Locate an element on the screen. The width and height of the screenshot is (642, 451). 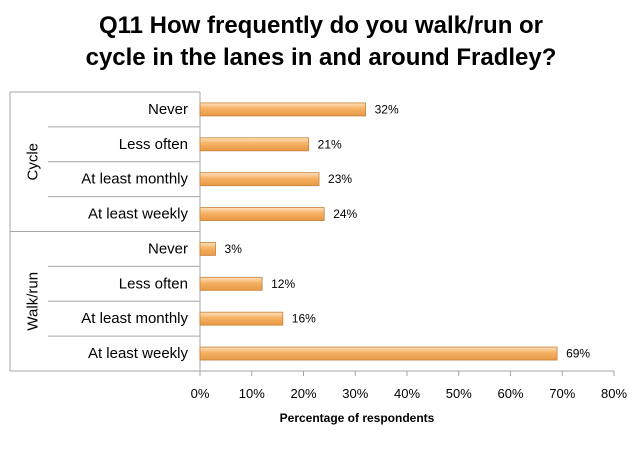
group-label: Cycle is located at coordinates (33, 162).